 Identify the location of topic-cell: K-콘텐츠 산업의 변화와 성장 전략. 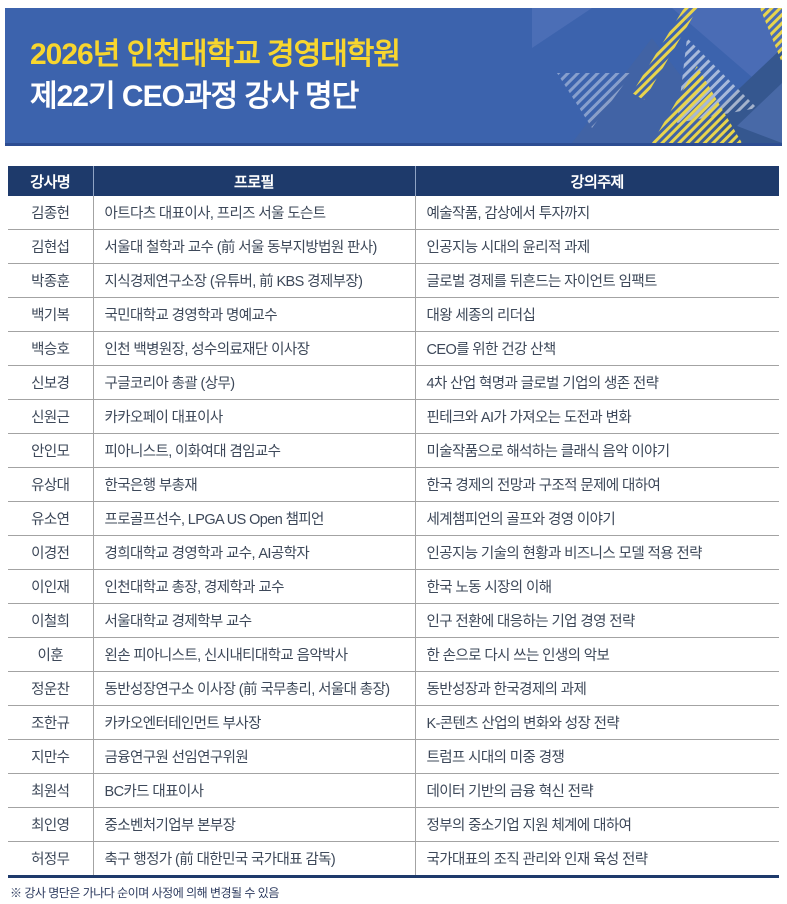
(597, 722).